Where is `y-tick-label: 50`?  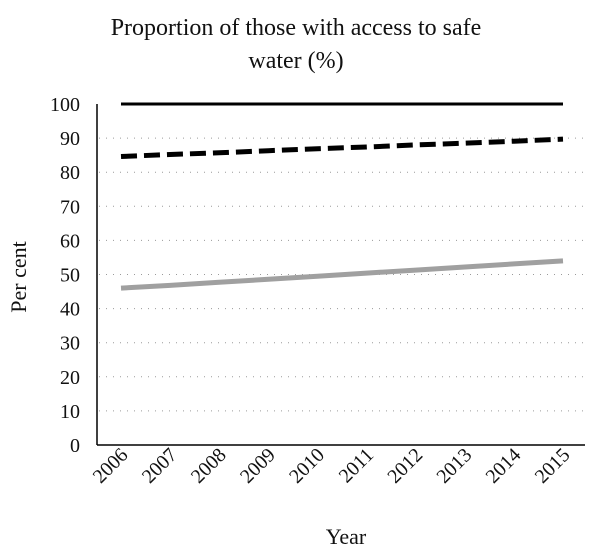 y-tick-label: 50 is located at coordinates (70, 276).